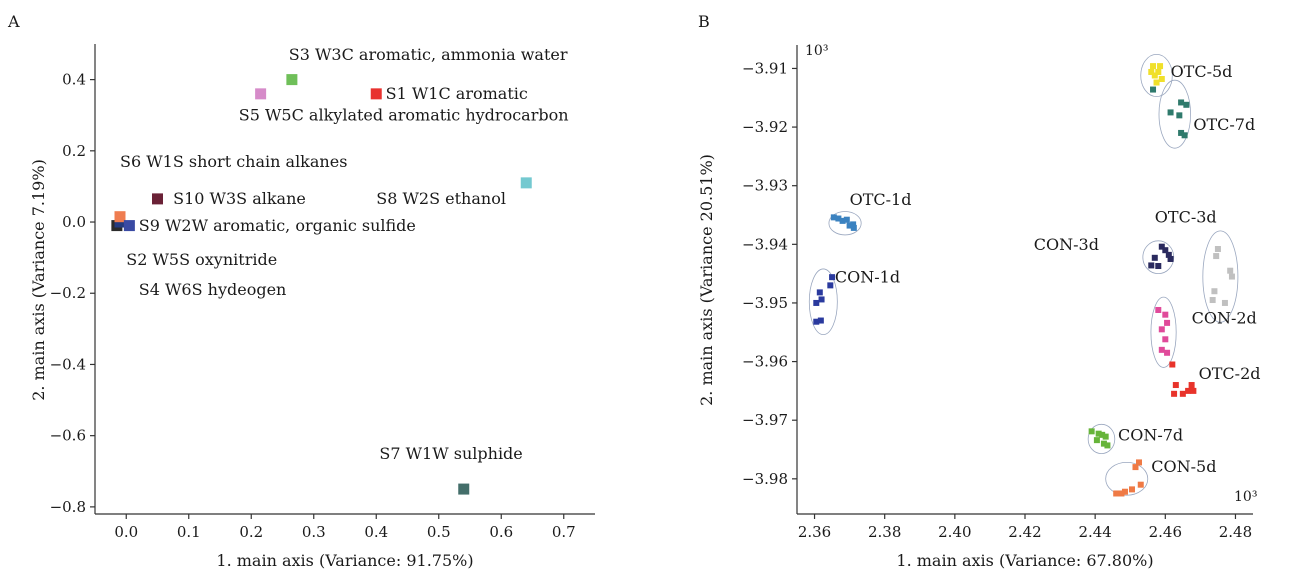 The height and width of the screenshot is (574, 1293). What do you see at coordinates (1024, 560) in the screenshot?
I see `panel-b-x-axis-title: 1. main axis (Variance: 67.80%)` at bounding box center [1024, 560].